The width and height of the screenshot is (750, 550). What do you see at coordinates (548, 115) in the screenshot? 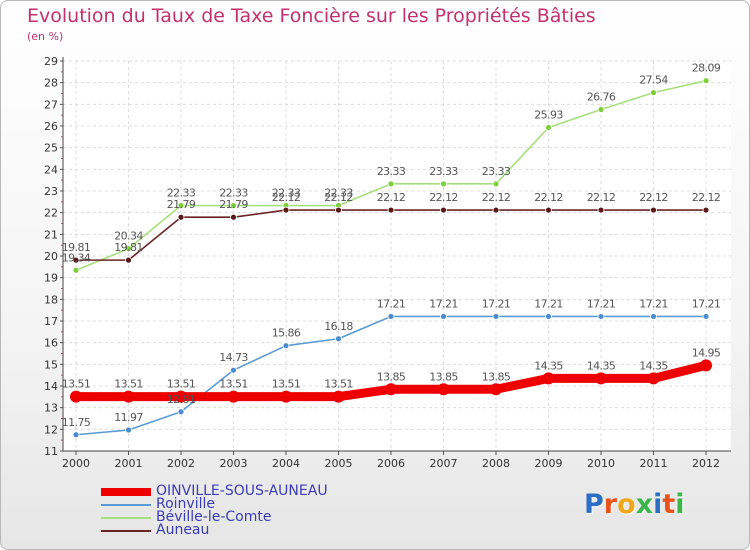
I see `data-label: 25.93` at bounding box center [548, 115].